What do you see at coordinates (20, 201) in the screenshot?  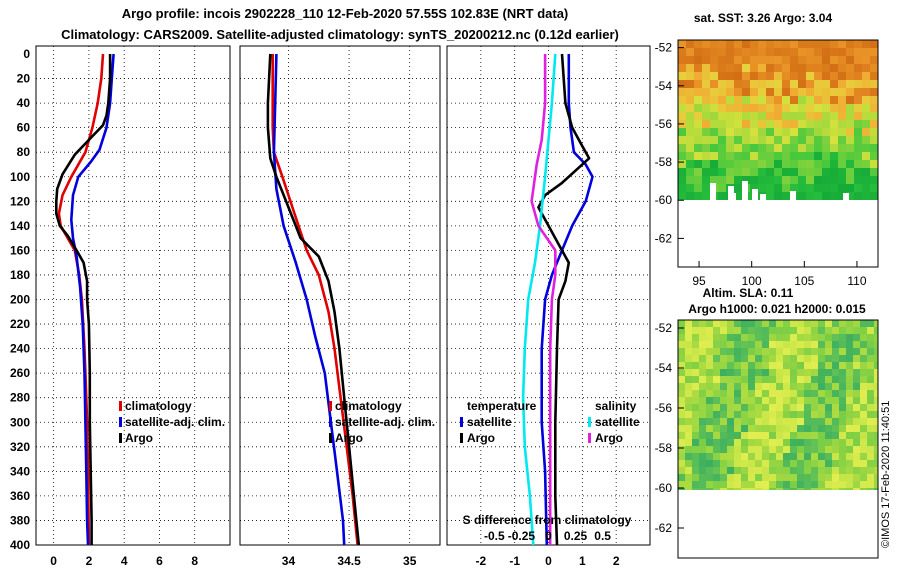 I see `depth-tick-label: 120` at bounding box center [20, 201].